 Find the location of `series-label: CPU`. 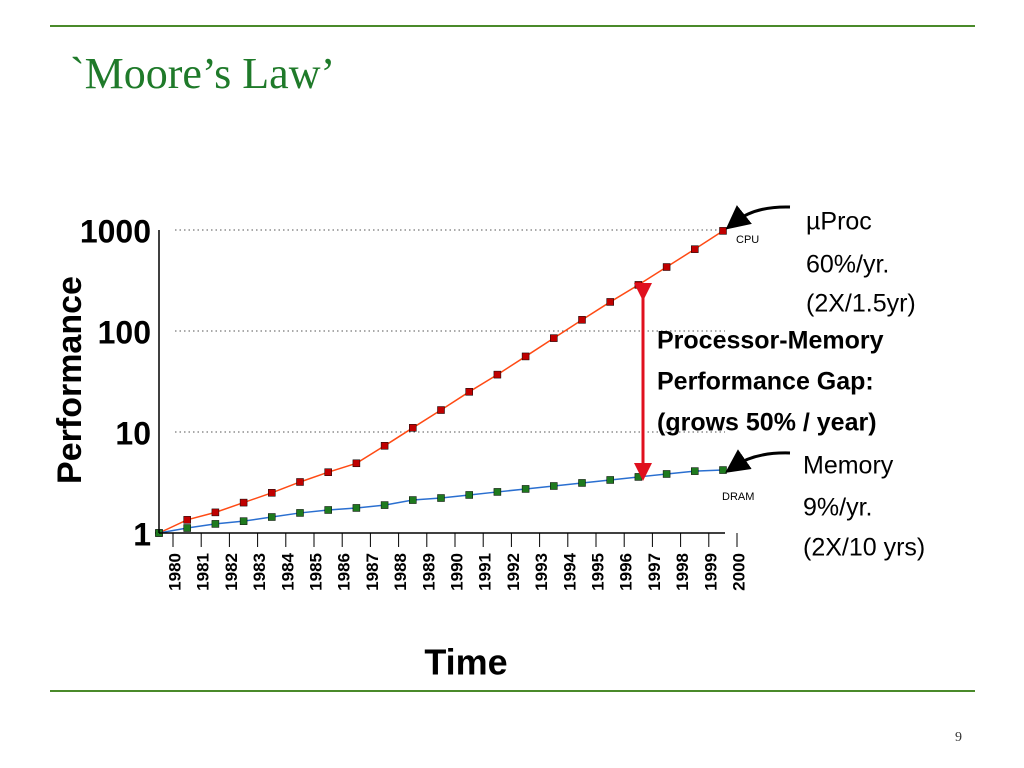

series-label: CPU is located at coordinates (747, 240).